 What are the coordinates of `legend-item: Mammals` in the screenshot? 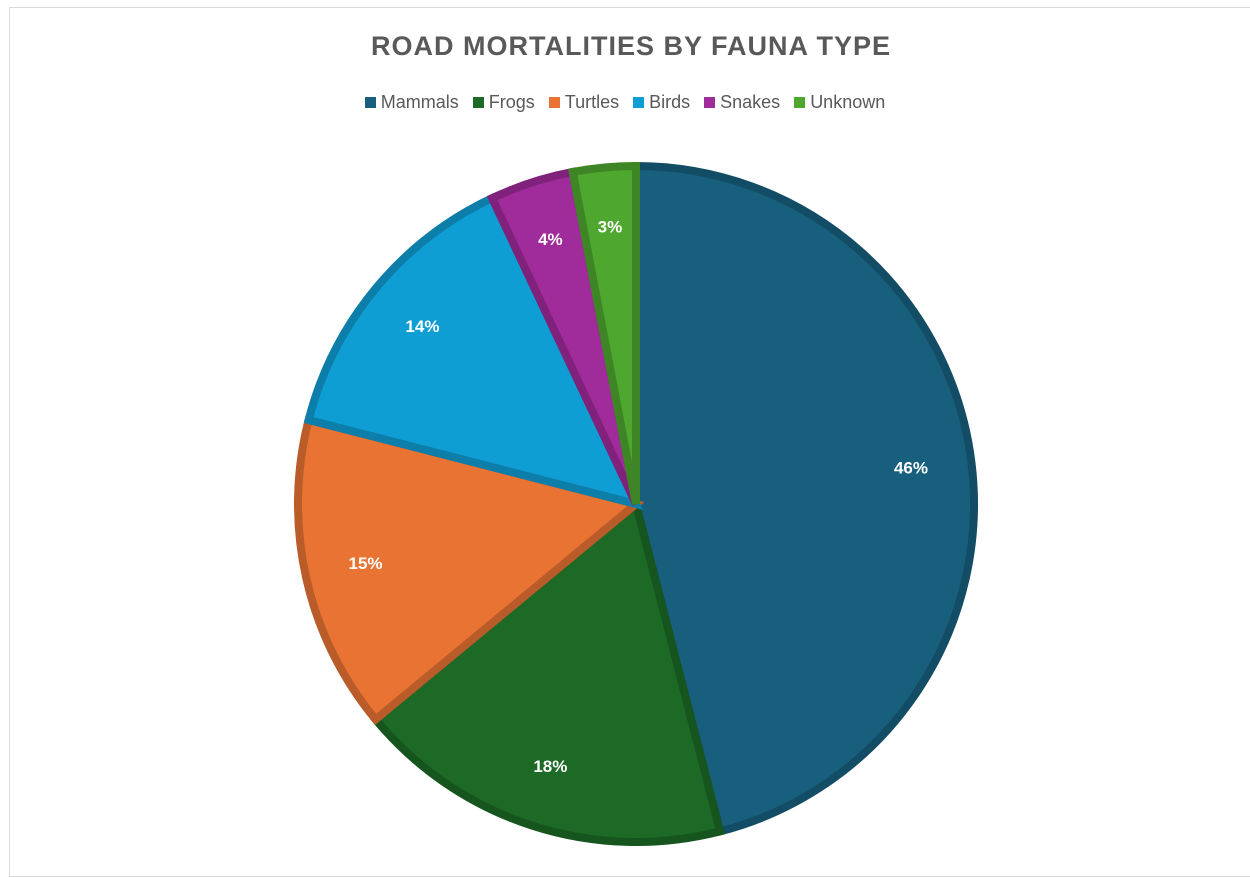 It's located at (411, 102).